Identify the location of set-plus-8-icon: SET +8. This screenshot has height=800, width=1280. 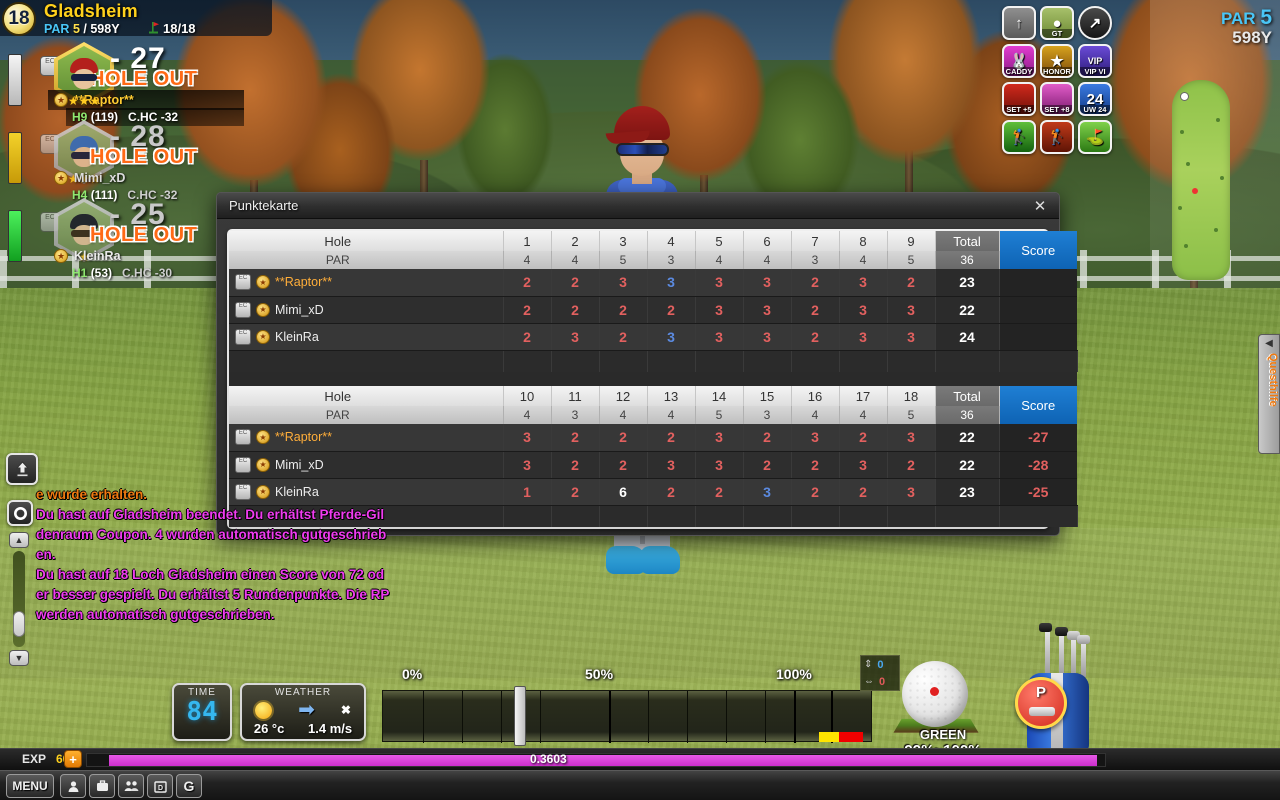
(1057, 99).